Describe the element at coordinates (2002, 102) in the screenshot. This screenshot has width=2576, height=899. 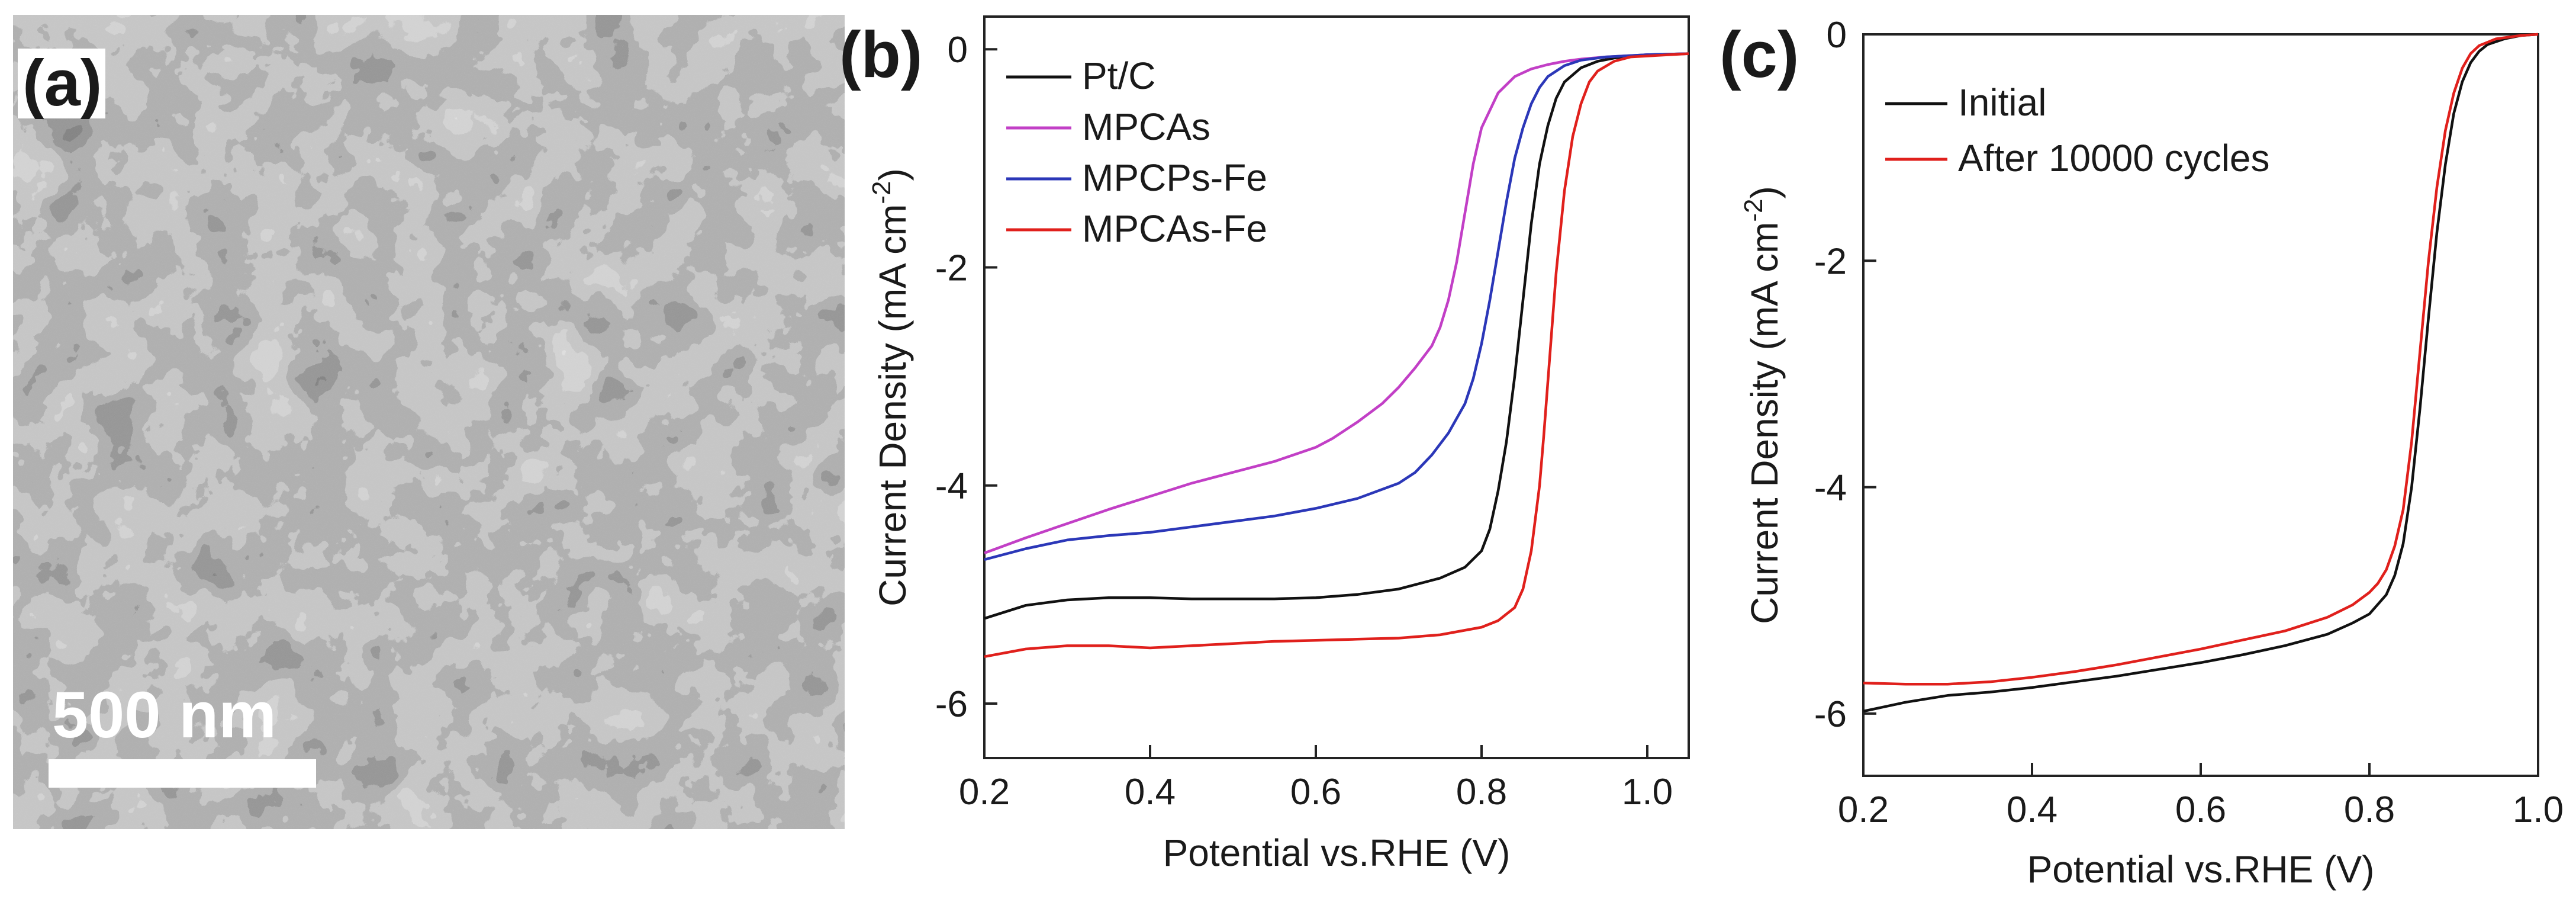
I see `legend-label: Initial` at that location.